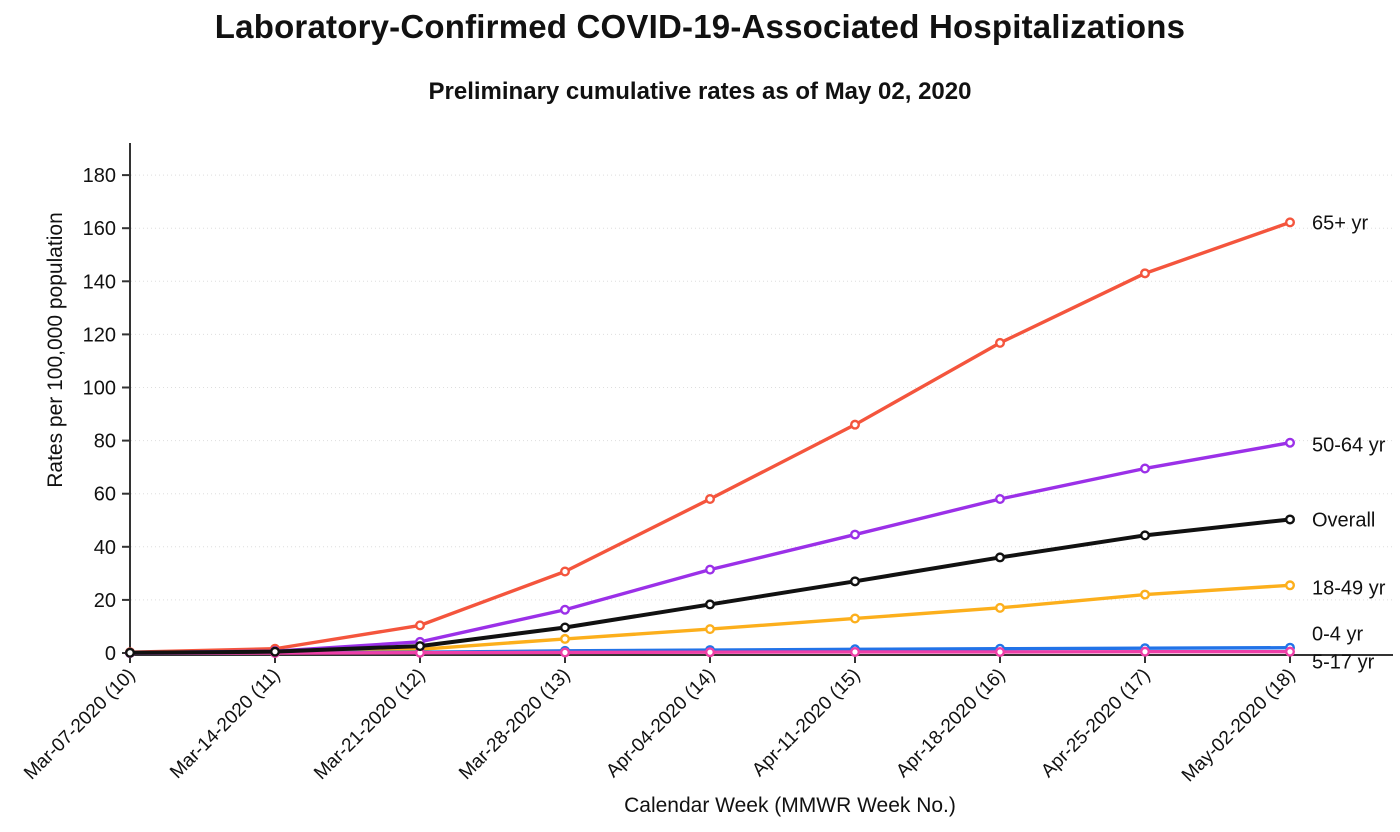 Image resolution: width=1400 pixels, height=832 pixels. What do you see at coordinates (1349, 446) in the screenshot?
I see `series-label-50-64-yr: 50-64 yr` at bounding box center [1349, 446].